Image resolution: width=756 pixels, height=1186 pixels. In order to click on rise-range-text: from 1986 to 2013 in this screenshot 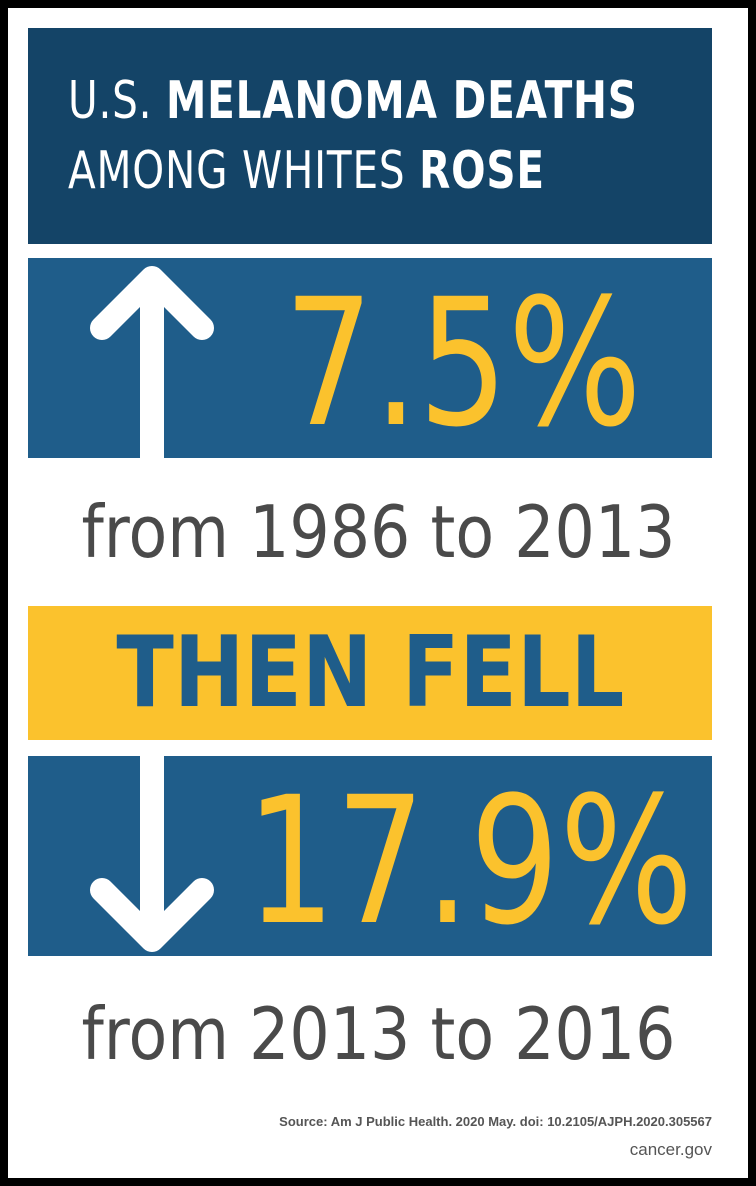, I will do `click(378, 532)`.